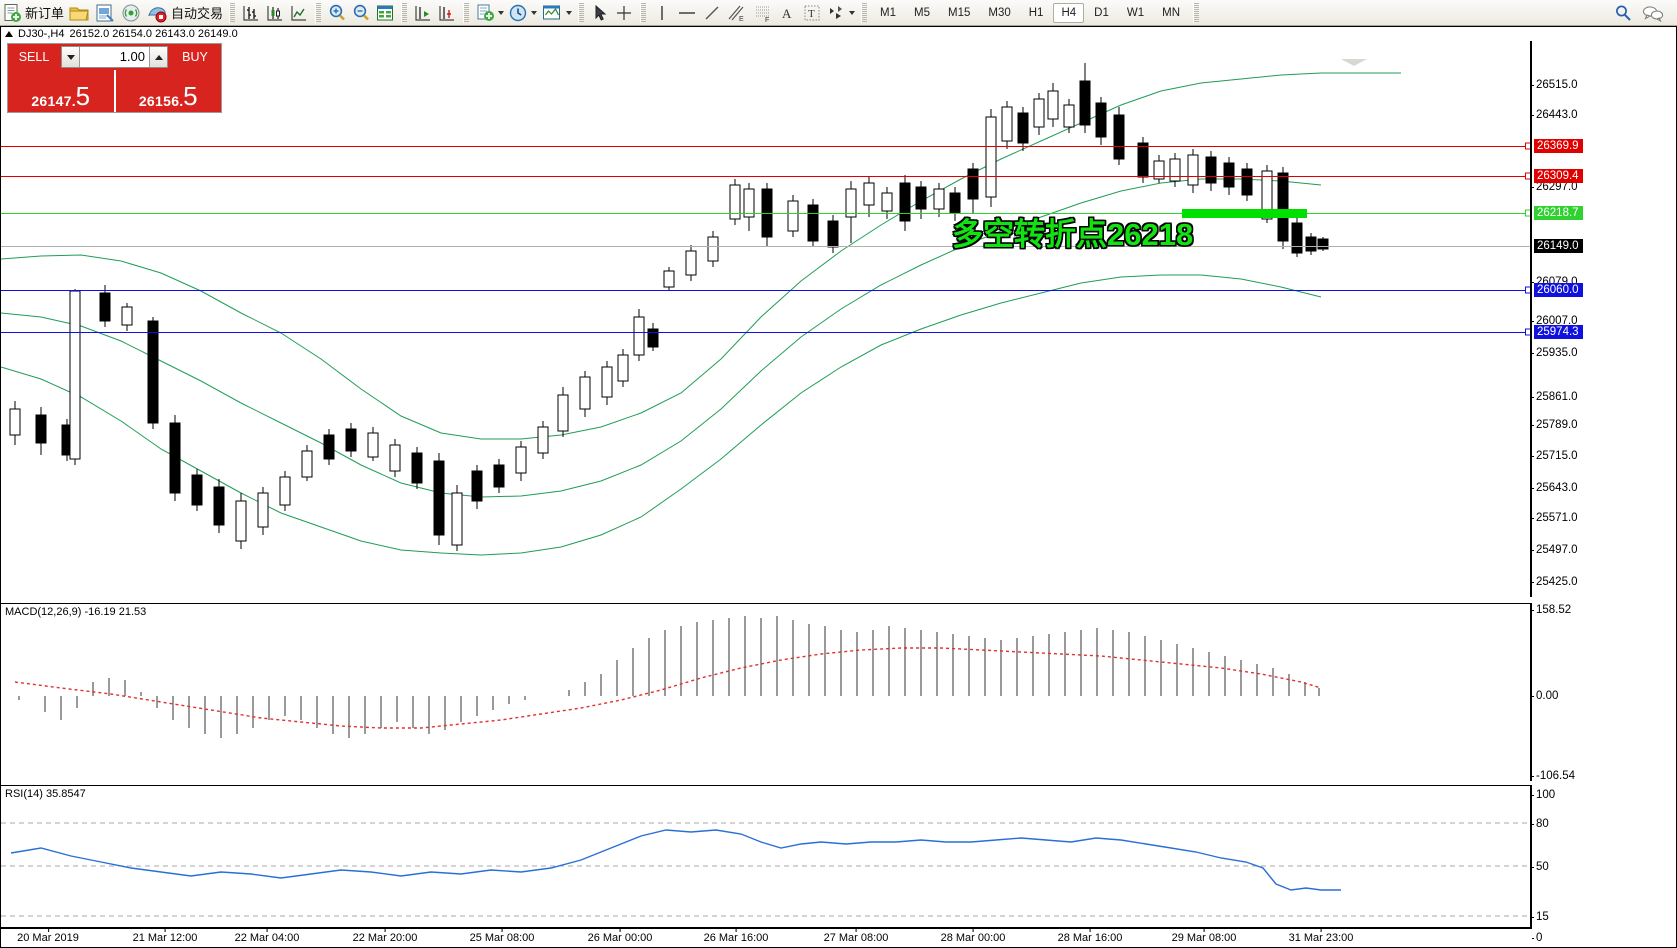  I want to click on symbol-label: DJ30-,H4, so click(41, 34).